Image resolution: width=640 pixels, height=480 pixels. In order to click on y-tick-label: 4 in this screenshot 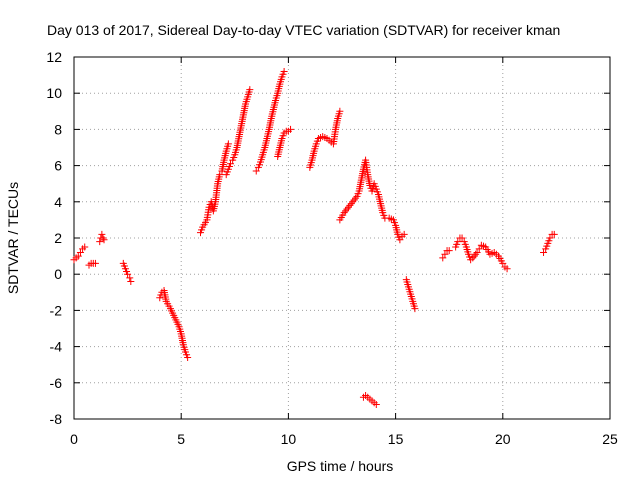, I will do `click(58, 202)`.